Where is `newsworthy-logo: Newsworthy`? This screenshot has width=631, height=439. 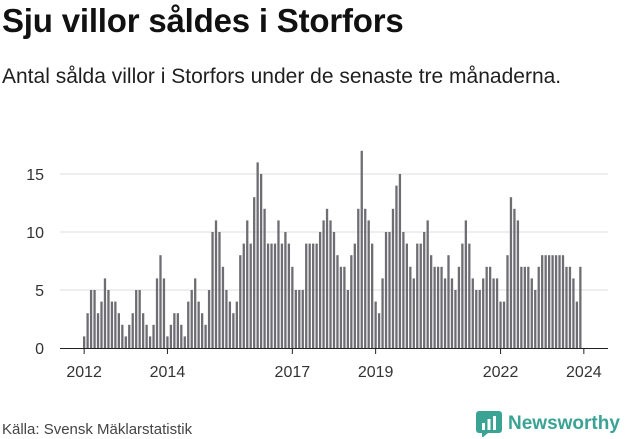 newsworthy-logo: Newsworthy is located at coordinates (548, 424).